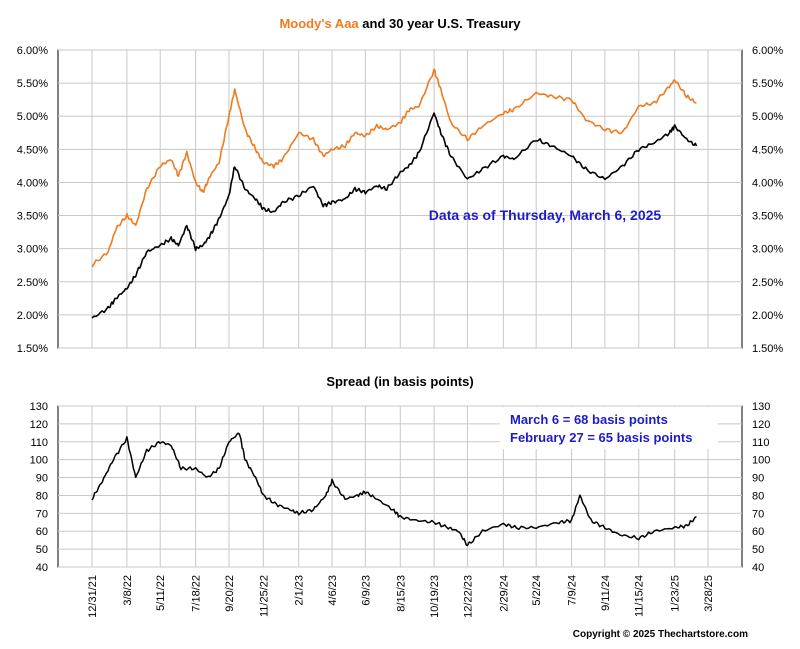 The height and width of the screenshot is (649, 800). I want to click on x-tick-label: 2/29/24, so click(504, 593).